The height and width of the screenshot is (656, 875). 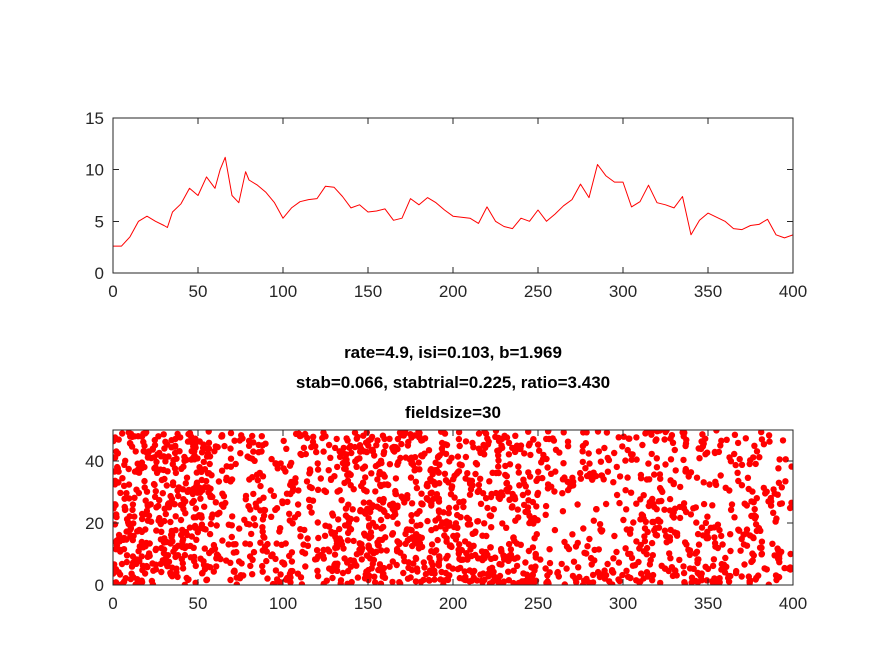 What do you see at coordinates (283, 603) in the screenshot?
I see `plot1-xtick-label: 100` at bounding box center [283, 603].